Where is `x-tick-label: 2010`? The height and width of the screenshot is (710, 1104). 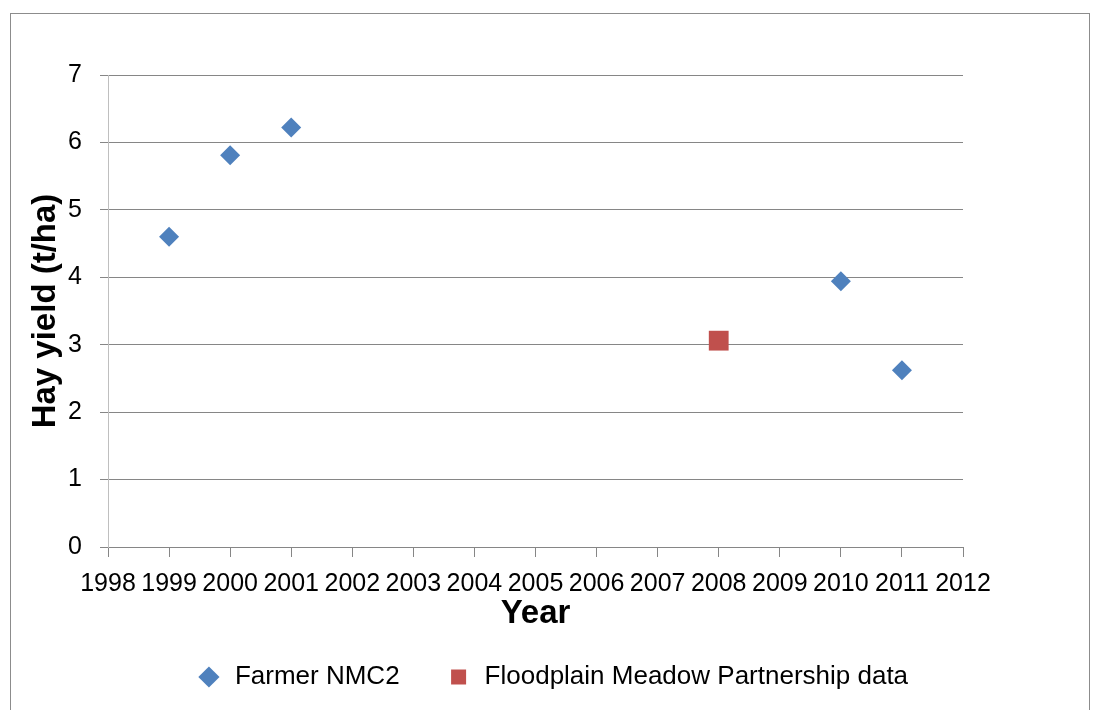 x-tick-label: 2010 is located at coordinates (841, 581).